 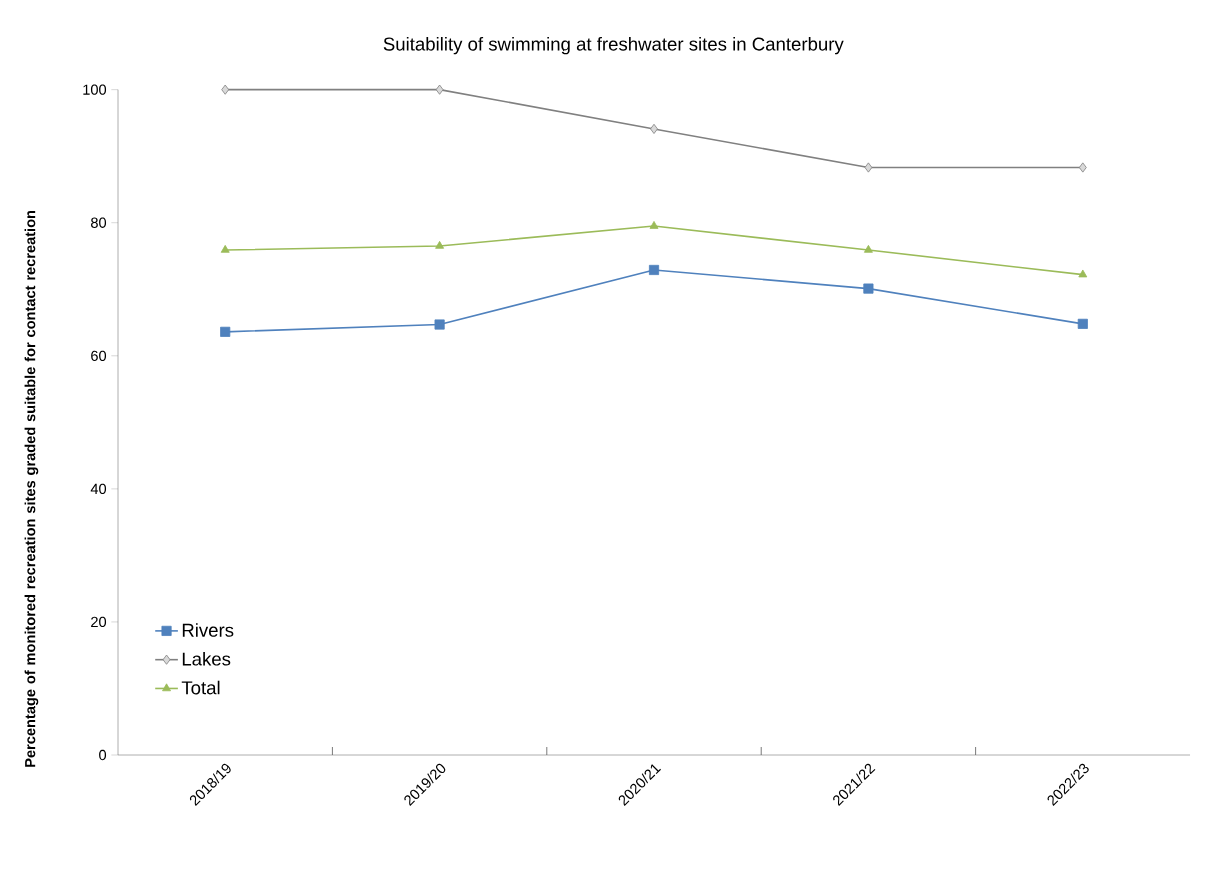 What do you see at coordinates (206, 658) in the screenshot?
I see `legend-label: Lakes` at bounding box center [206, 658].